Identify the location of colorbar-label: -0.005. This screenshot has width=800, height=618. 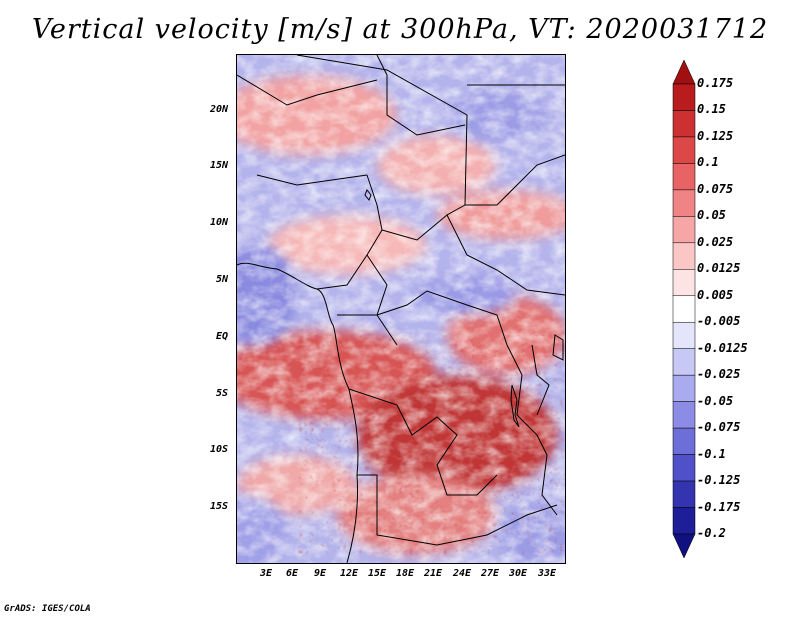
(719, 321).